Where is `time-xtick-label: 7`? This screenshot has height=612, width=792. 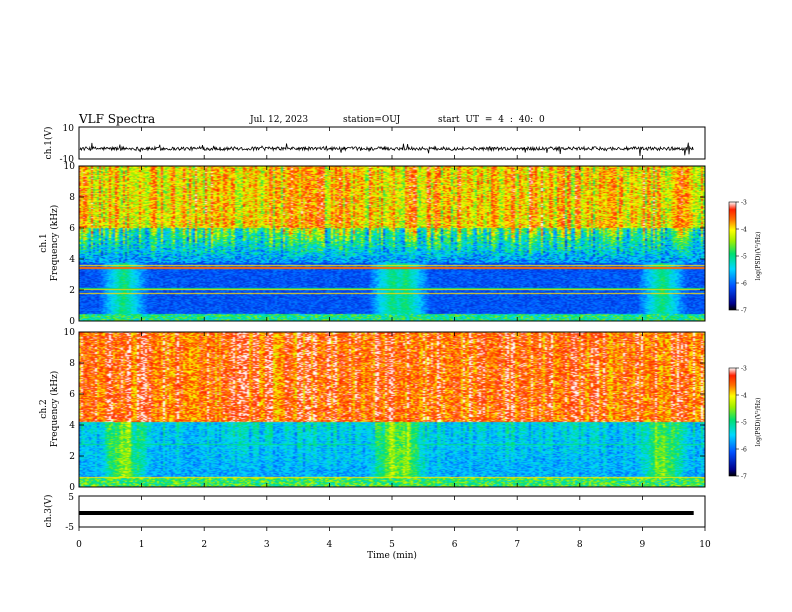 time-xtick-label: 7 is located at coordinates (517, 545).